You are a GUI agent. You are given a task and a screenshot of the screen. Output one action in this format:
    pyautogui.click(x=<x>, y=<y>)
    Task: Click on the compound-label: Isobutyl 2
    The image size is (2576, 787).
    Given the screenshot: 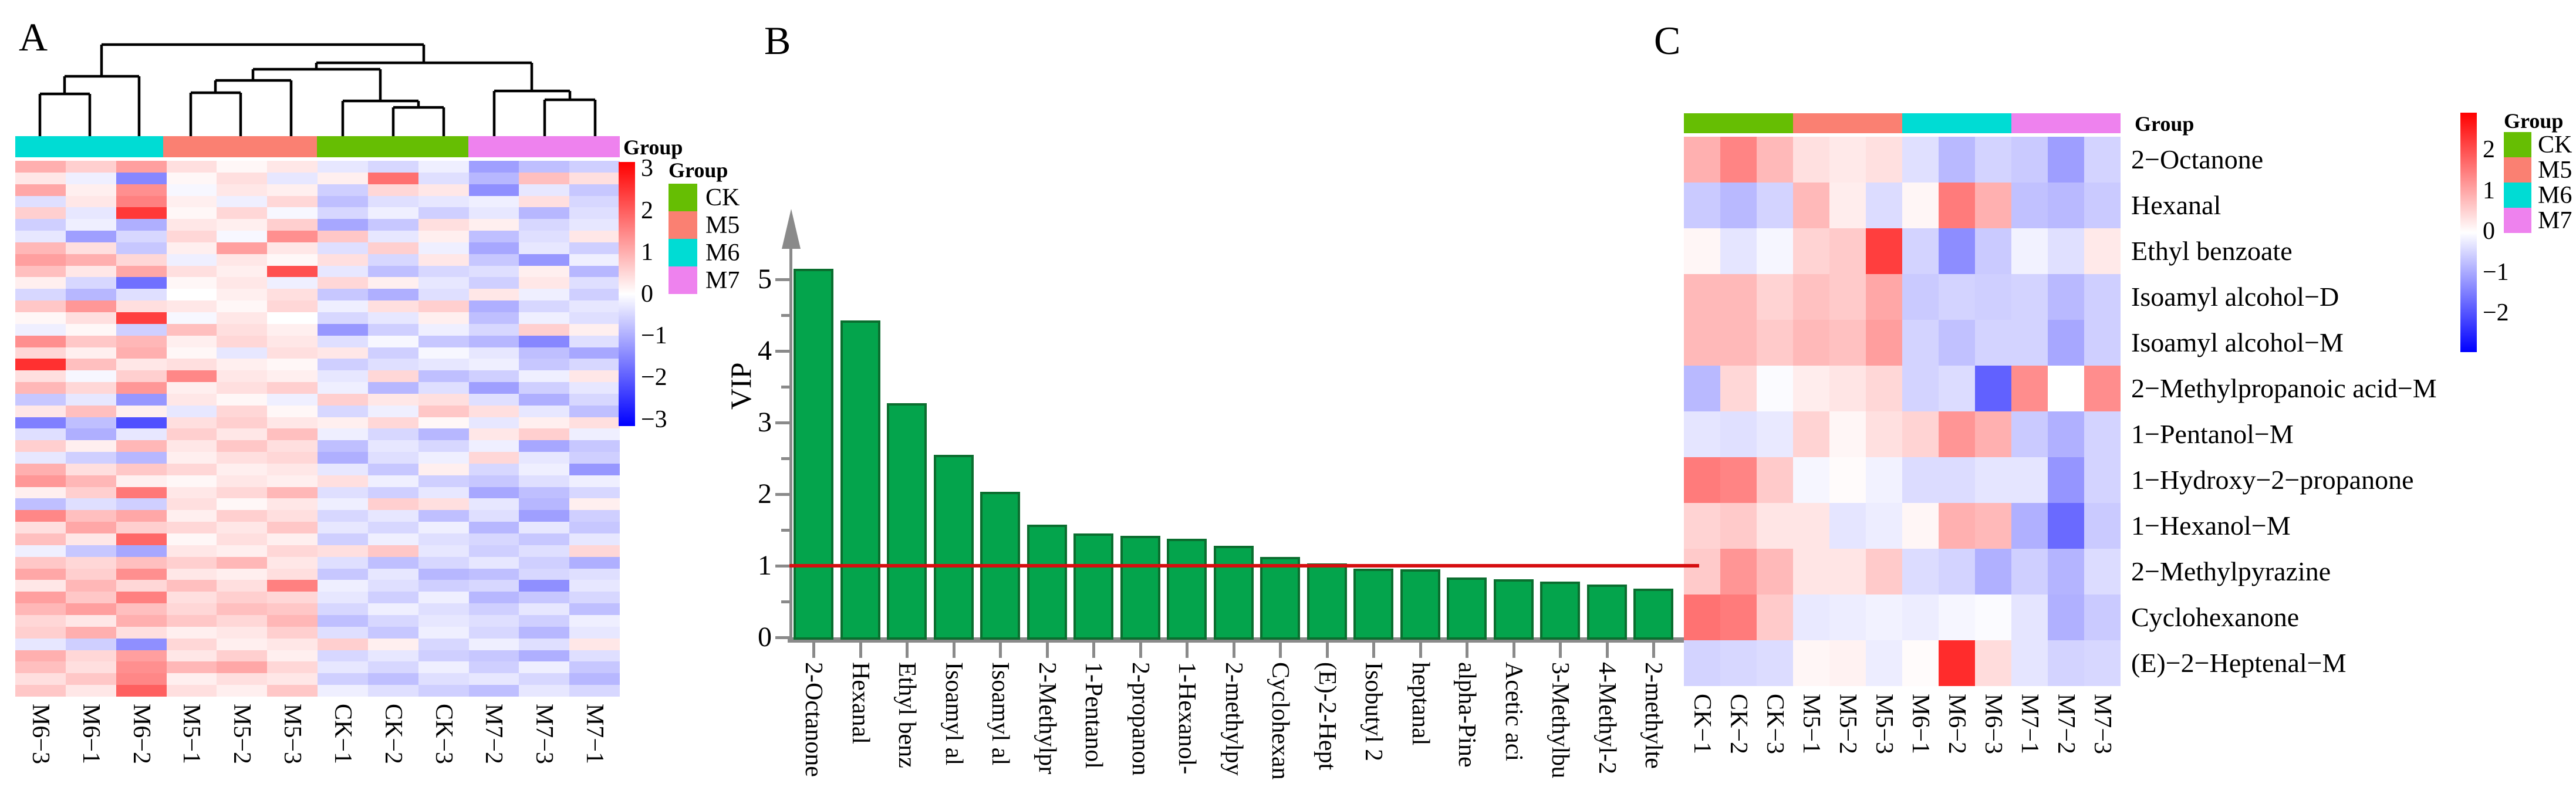 What is the action you would take?
    pyautogui.click(x=1373, y=712)
    